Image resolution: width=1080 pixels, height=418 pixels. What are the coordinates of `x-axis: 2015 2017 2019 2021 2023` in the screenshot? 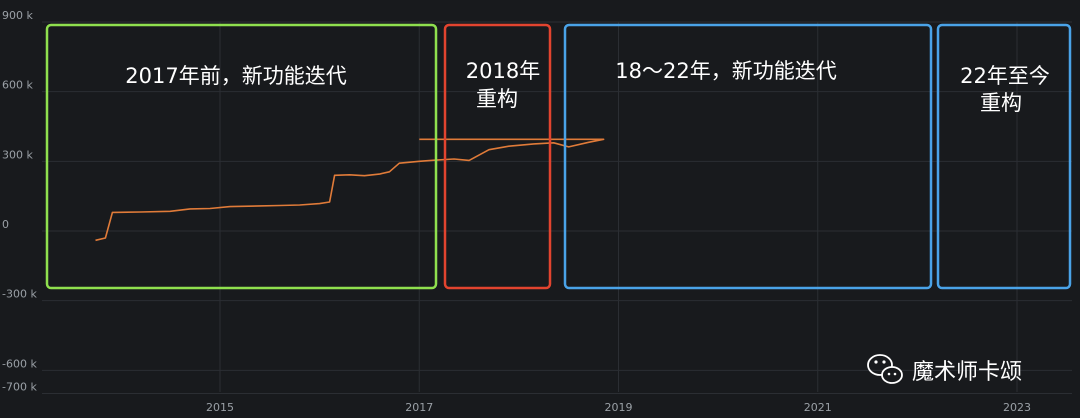 It's located at (618, 407).